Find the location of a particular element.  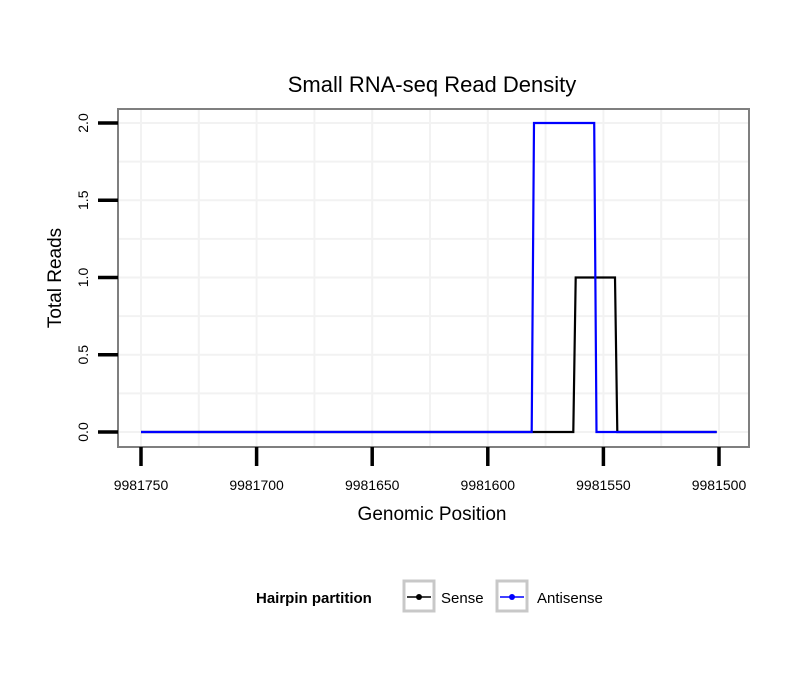

legend-title: Hairpin partition is located at coordinates (314, 598).